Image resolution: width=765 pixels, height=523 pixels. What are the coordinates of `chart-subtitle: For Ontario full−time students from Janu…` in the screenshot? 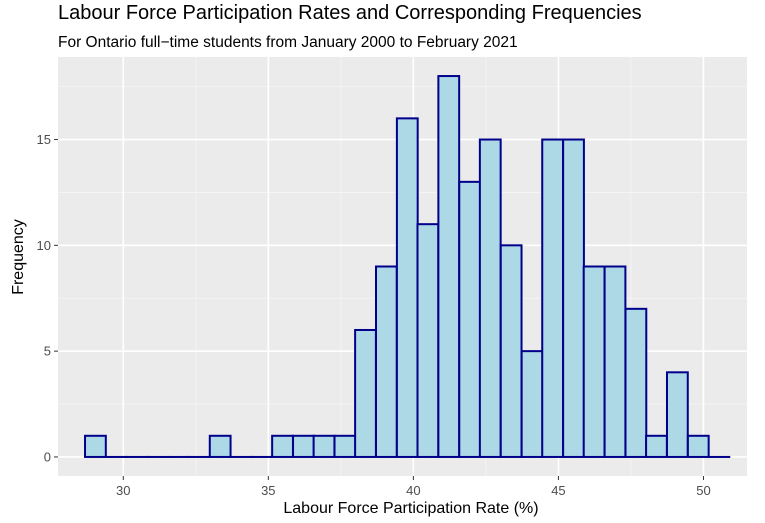 It's located at (288, 42).